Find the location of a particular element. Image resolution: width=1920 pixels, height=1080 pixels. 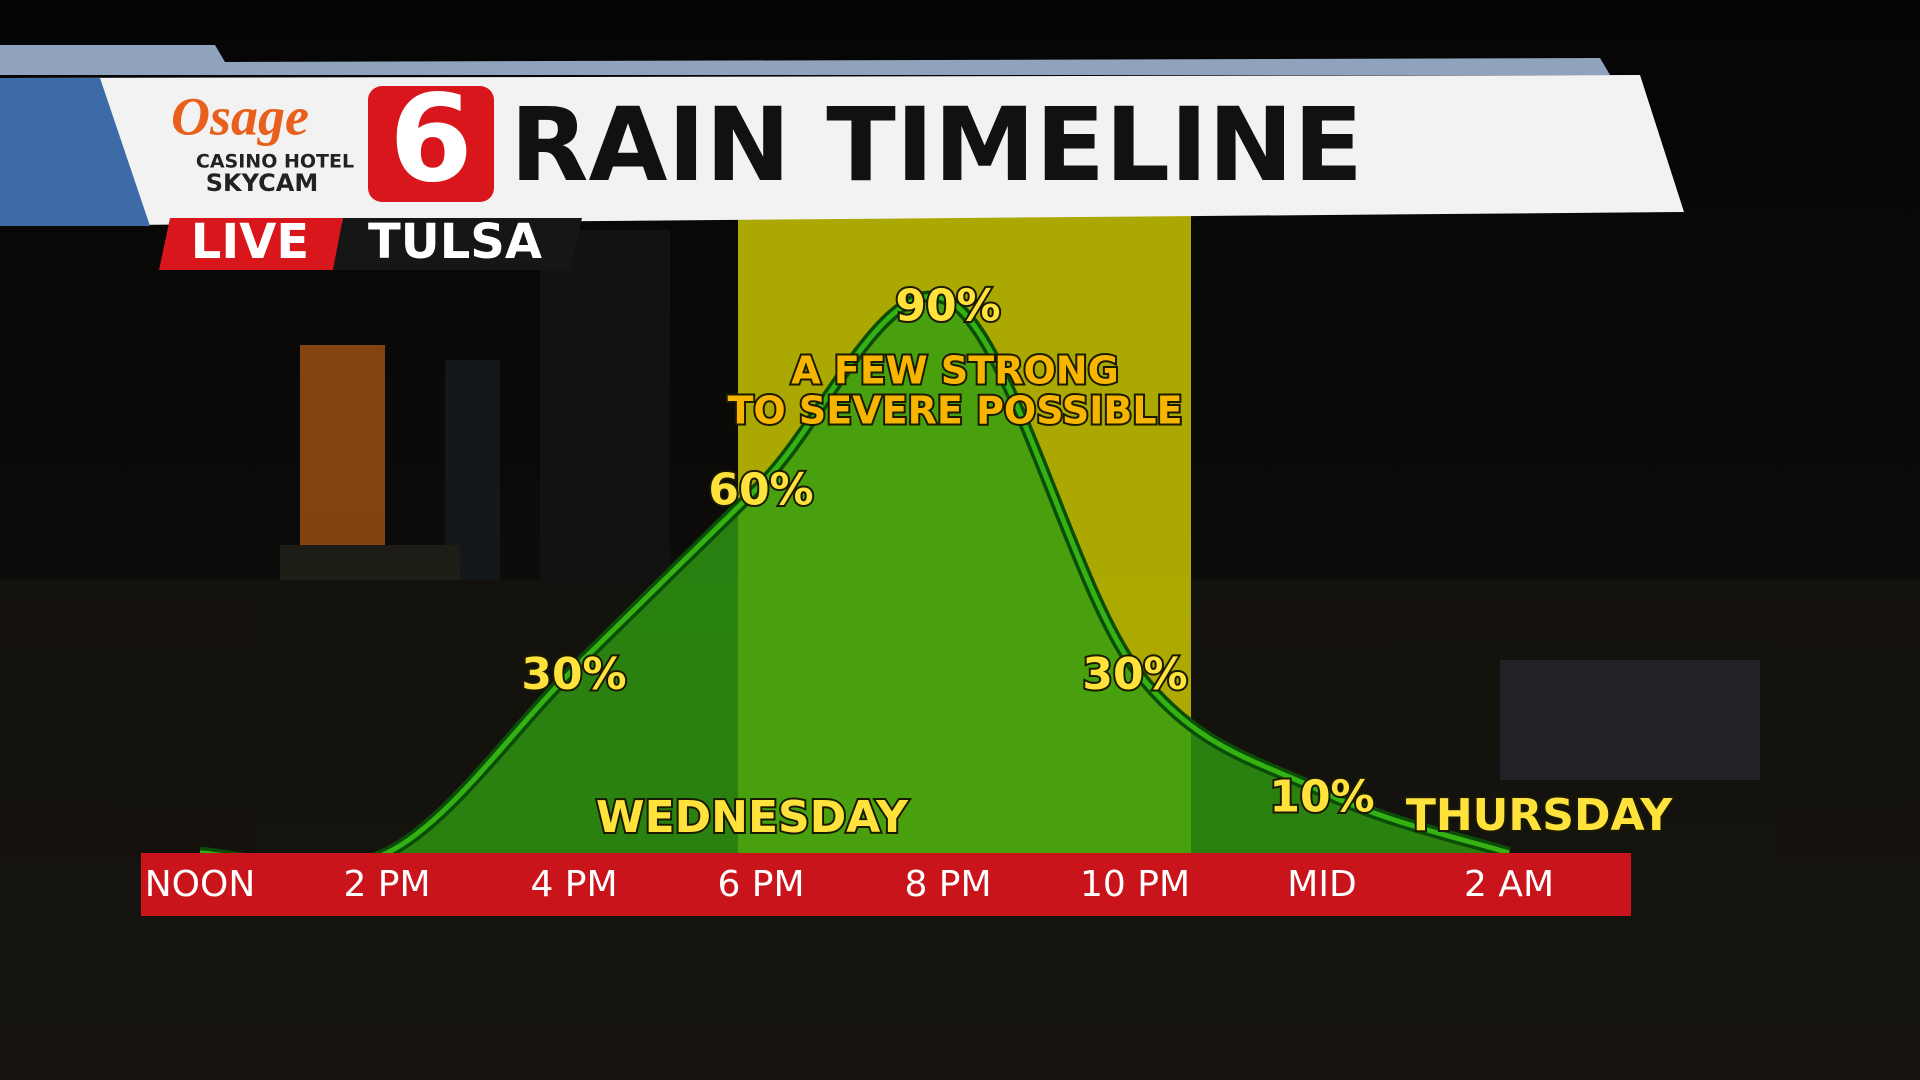

banner-blue is located at coordinates (75, 152).